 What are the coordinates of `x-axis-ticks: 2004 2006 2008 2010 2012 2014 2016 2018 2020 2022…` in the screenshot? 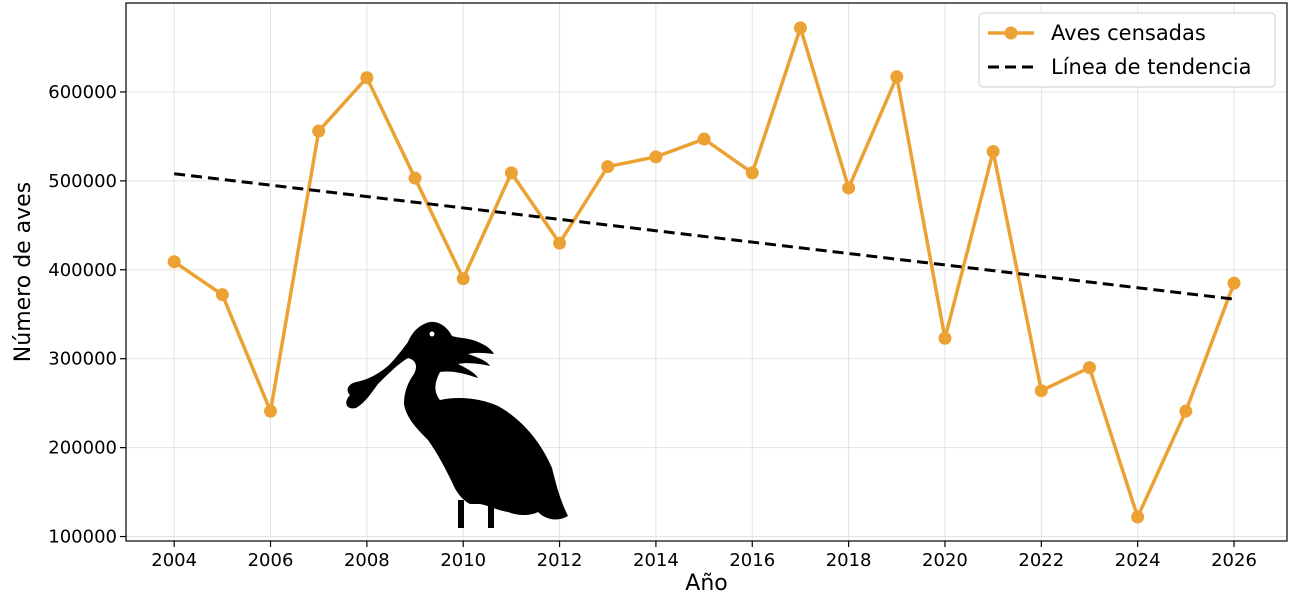 It's located at (704, 556).